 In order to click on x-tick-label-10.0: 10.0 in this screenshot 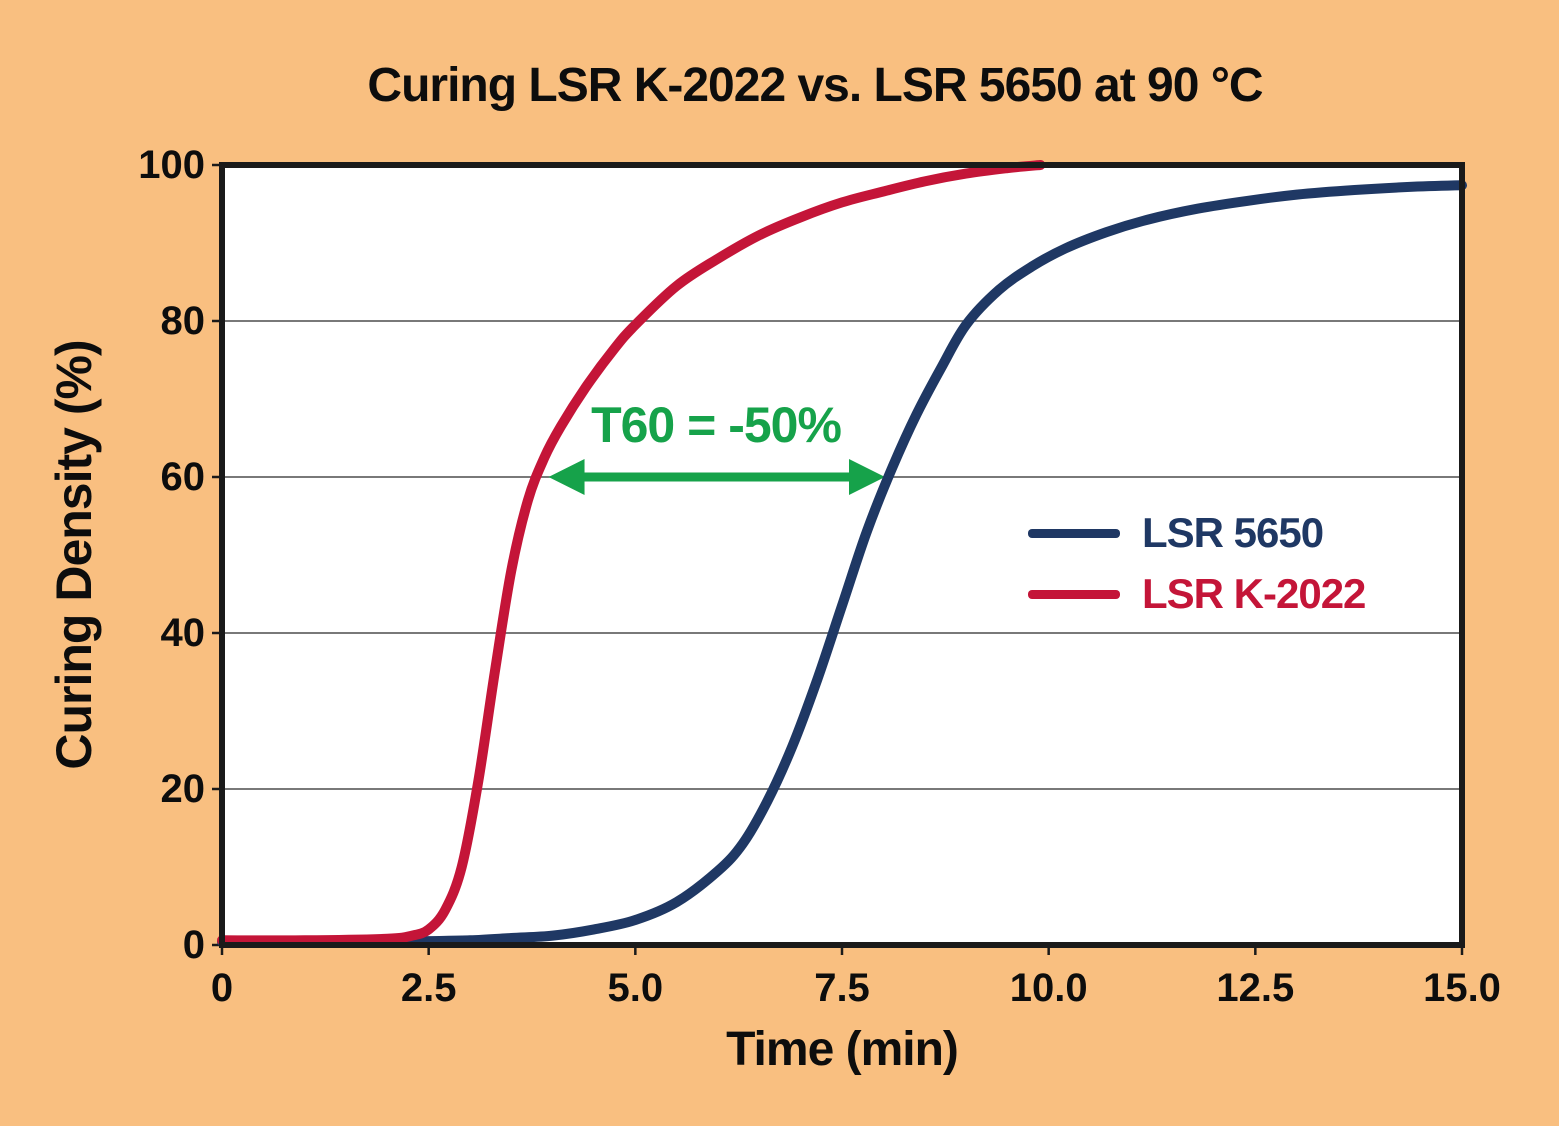, I will do `click(1048, 988)`.